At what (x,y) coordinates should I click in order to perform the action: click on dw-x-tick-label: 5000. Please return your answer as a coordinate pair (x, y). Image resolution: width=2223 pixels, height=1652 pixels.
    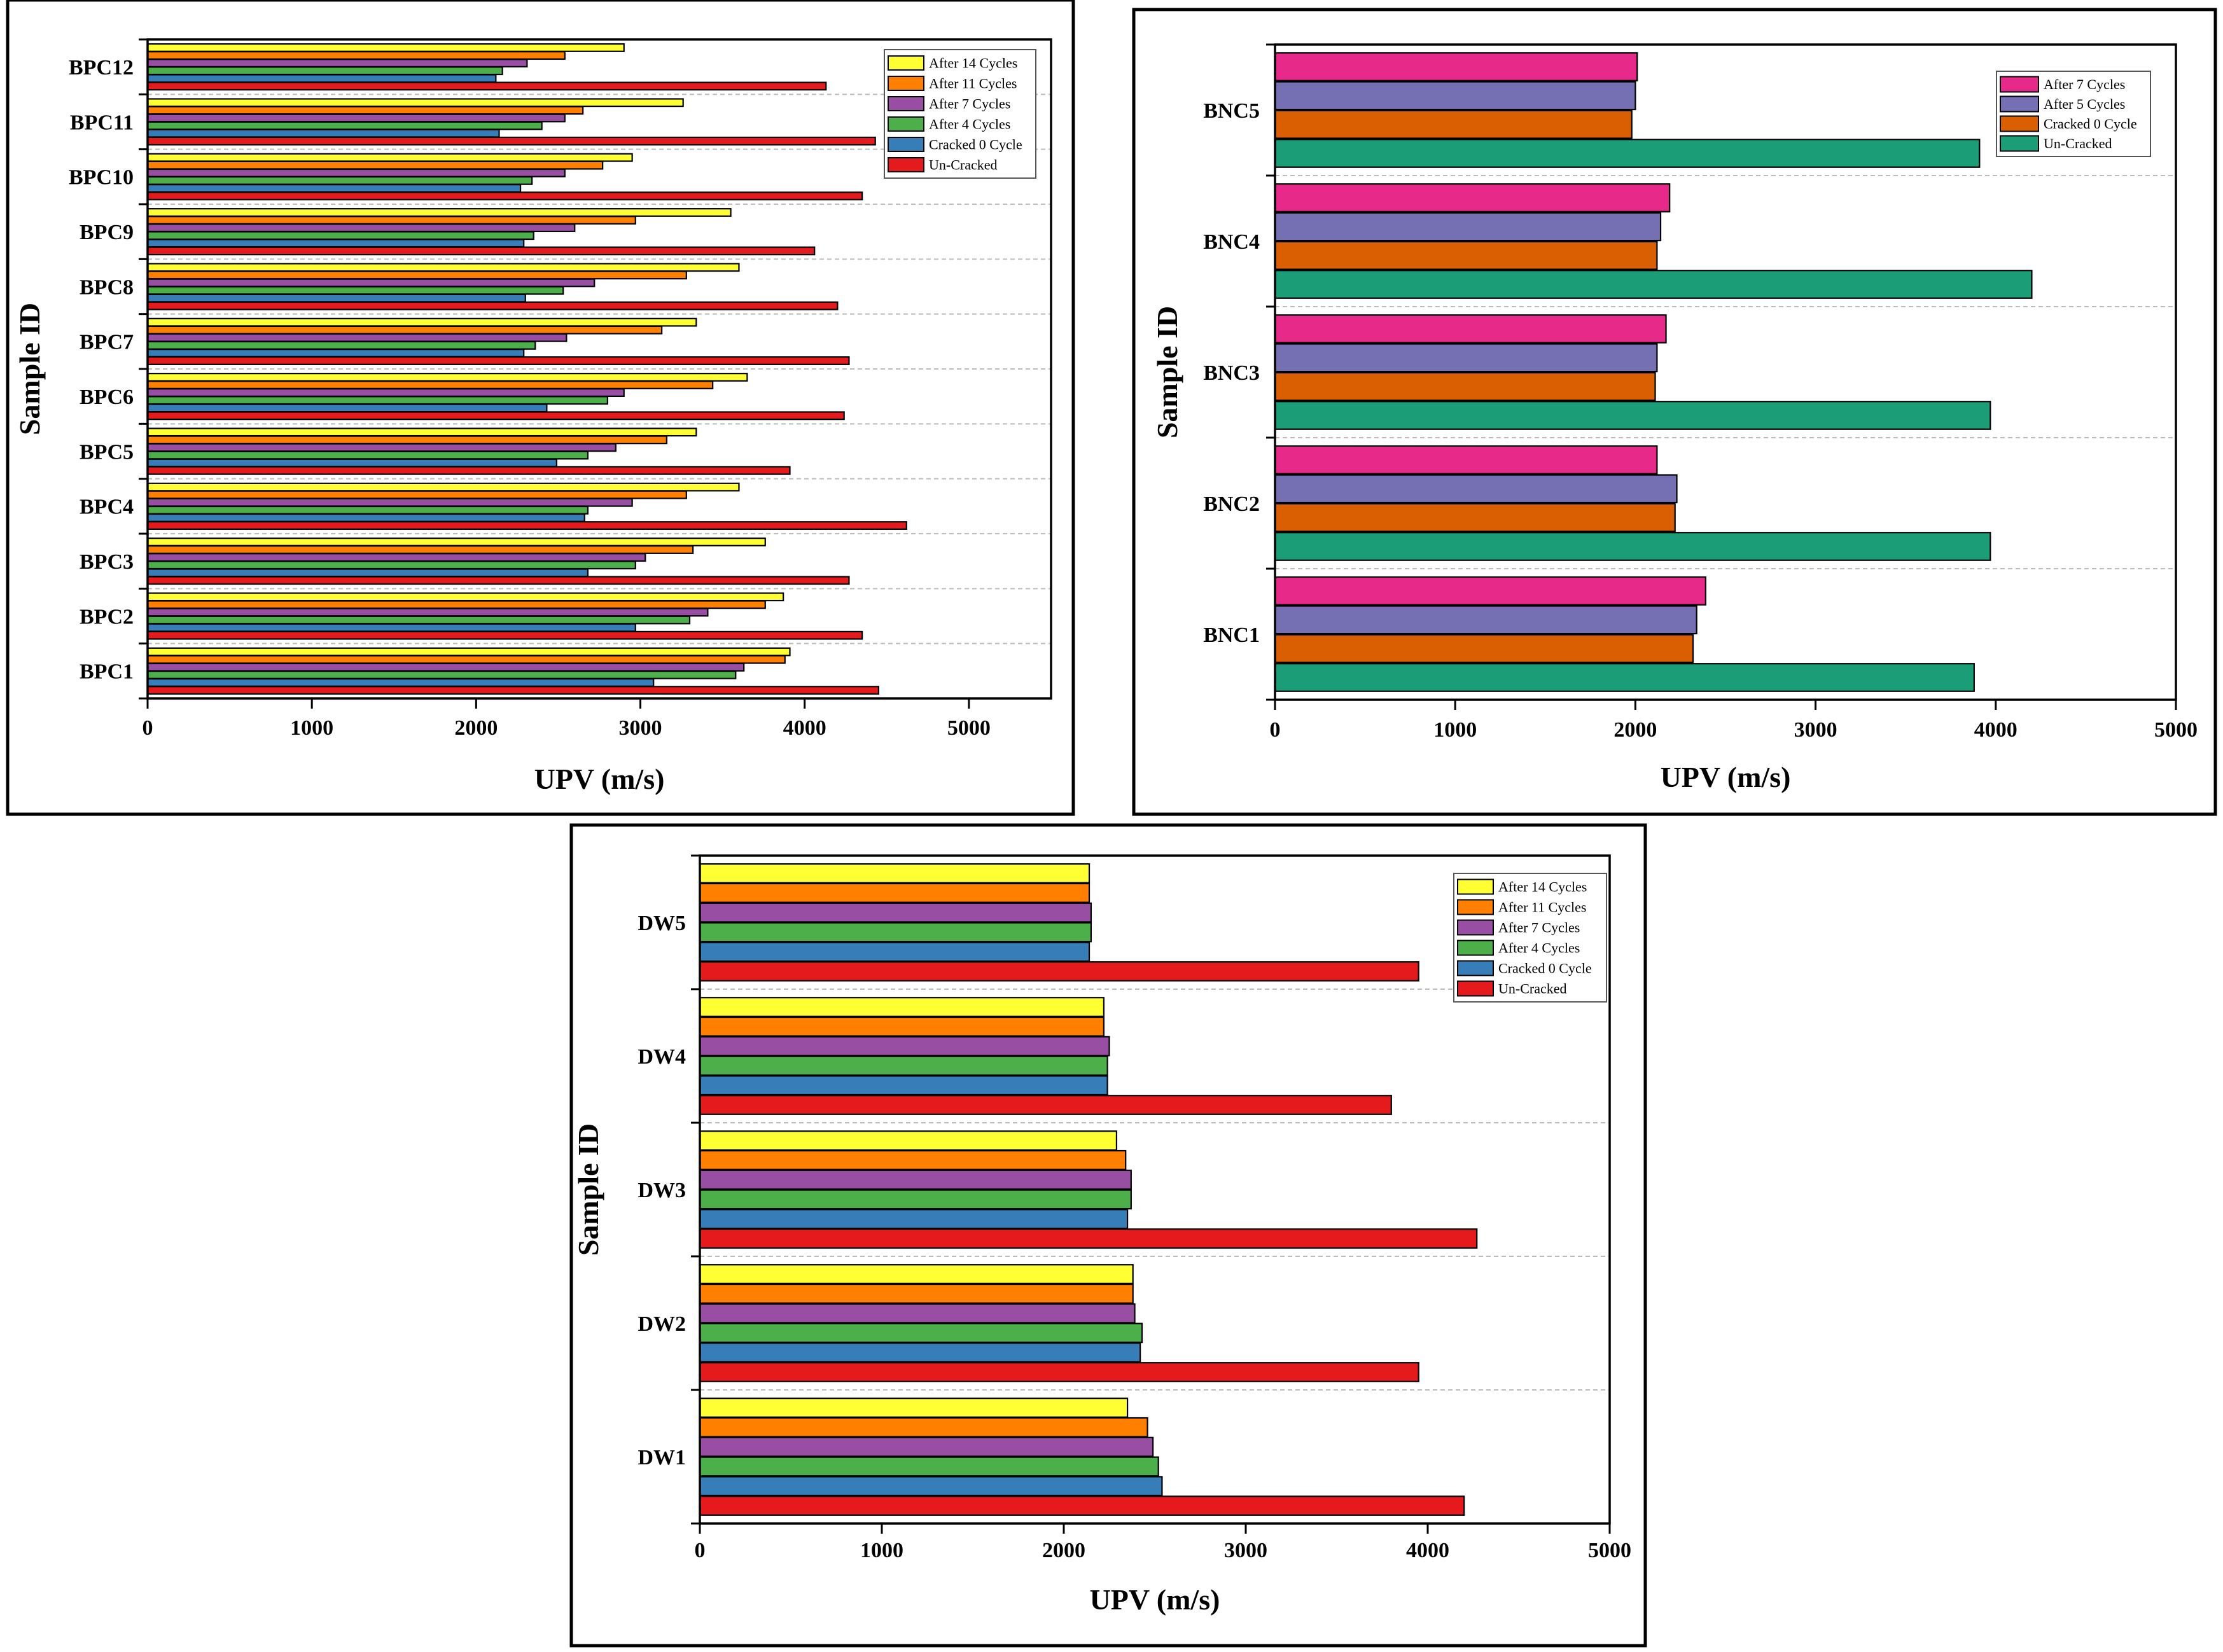
    Looking at the image, I should click on (1609, 1550).